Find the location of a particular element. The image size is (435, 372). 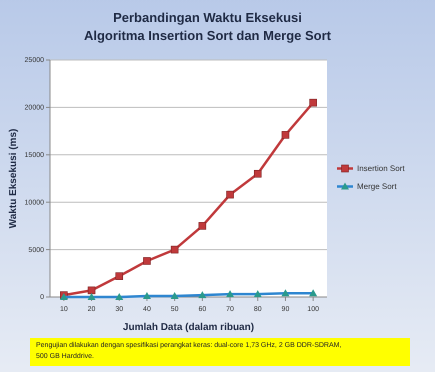

x-axis-title: Jumlah Data (dalam ribuan) is located at coordinates (188, 327).